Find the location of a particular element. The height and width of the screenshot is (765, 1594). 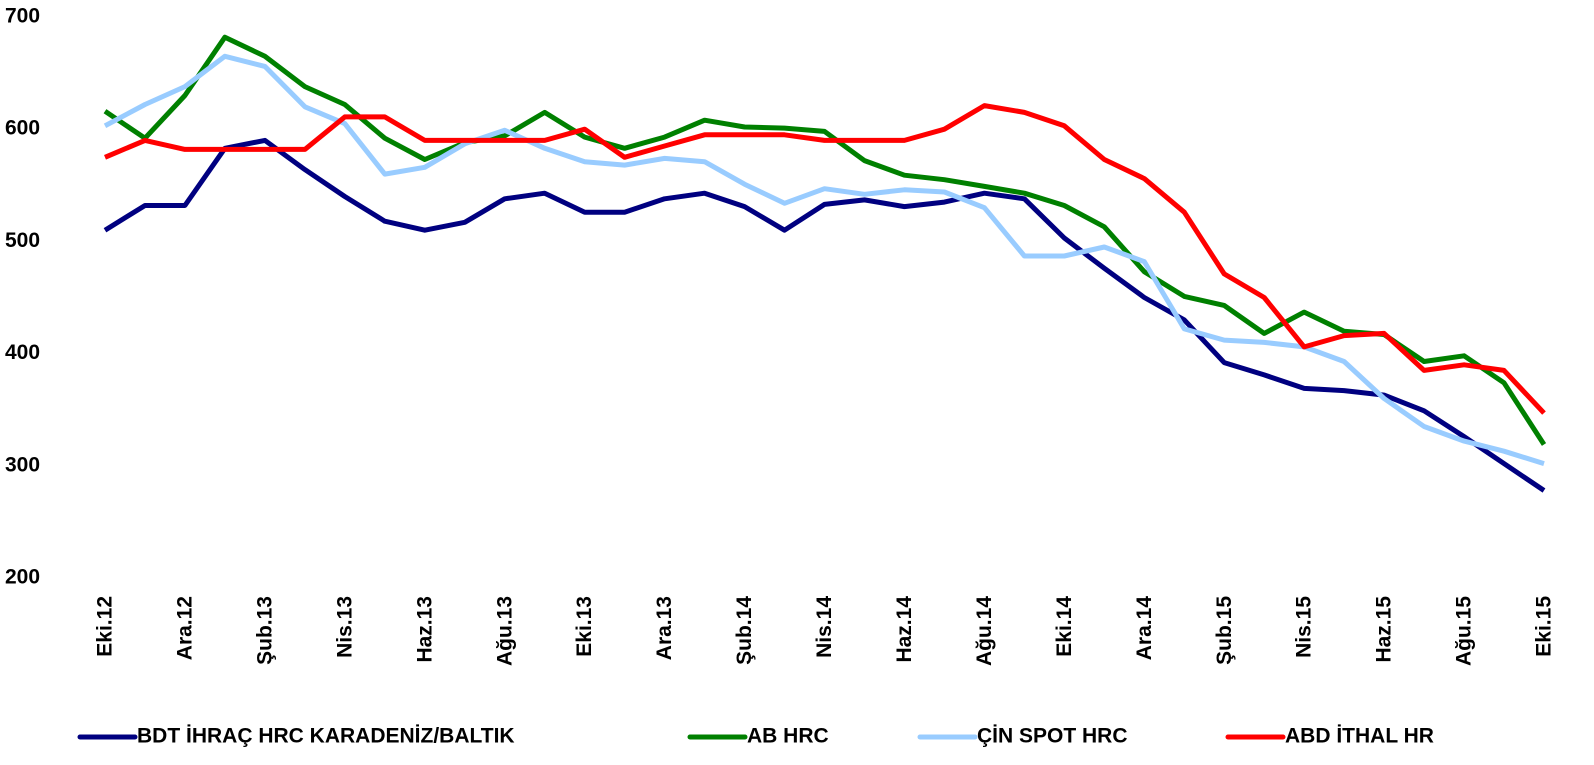

x-tick-label: Nis.15 is located at coordinates (1304, 627).